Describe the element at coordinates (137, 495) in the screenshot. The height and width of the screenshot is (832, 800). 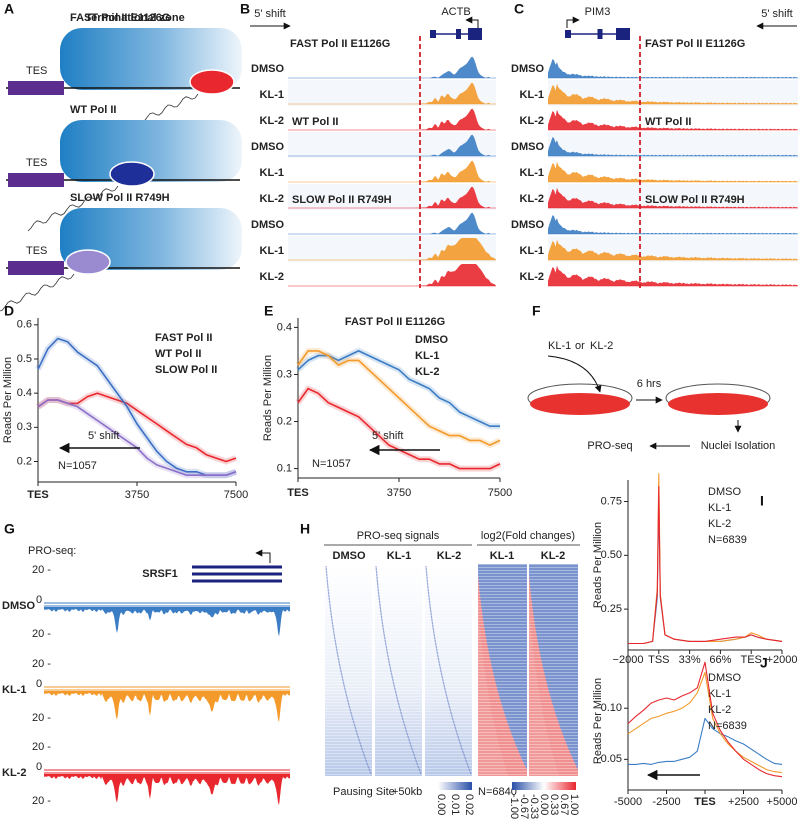
I see `x-tick-label: 3750` at that location.